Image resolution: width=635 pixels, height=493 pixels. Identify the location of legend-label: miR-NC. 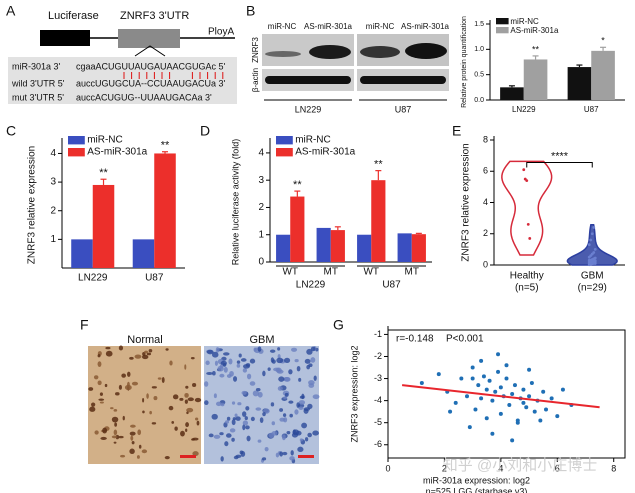
(313, 140).